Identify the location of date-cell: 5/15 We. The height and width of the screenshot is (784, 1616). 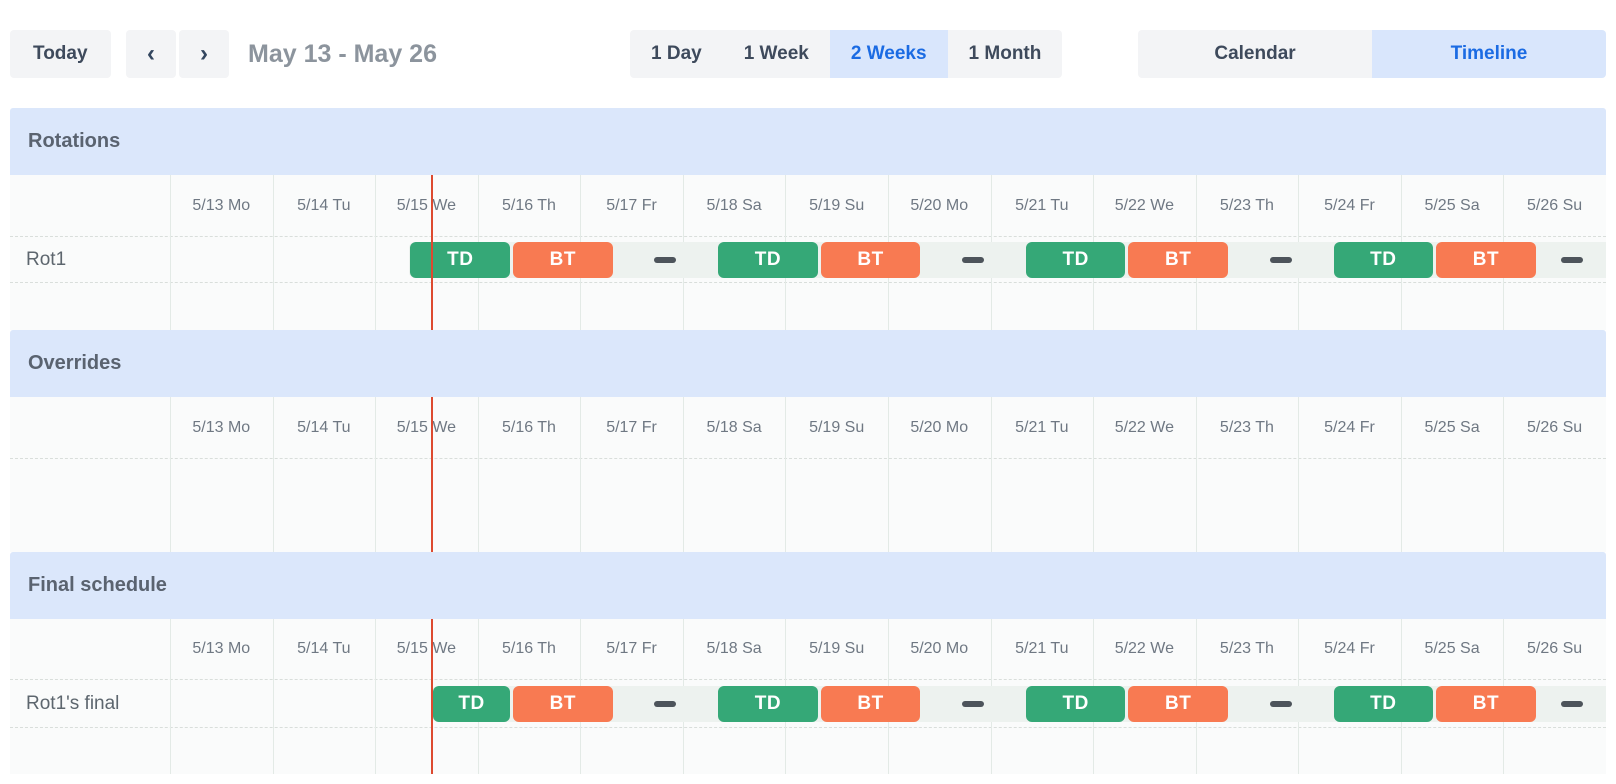
(426, 205).